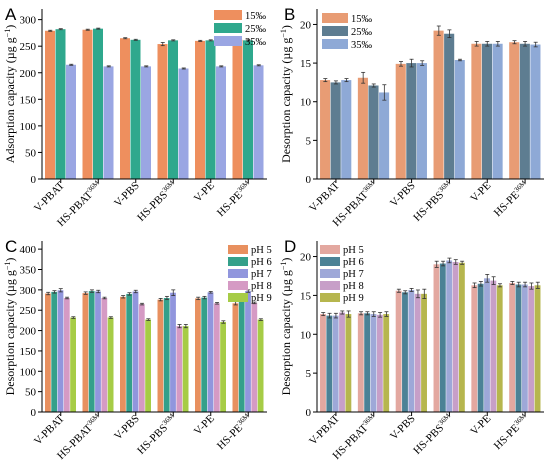  I want to click on panel-letter: B, so click(289, 14).